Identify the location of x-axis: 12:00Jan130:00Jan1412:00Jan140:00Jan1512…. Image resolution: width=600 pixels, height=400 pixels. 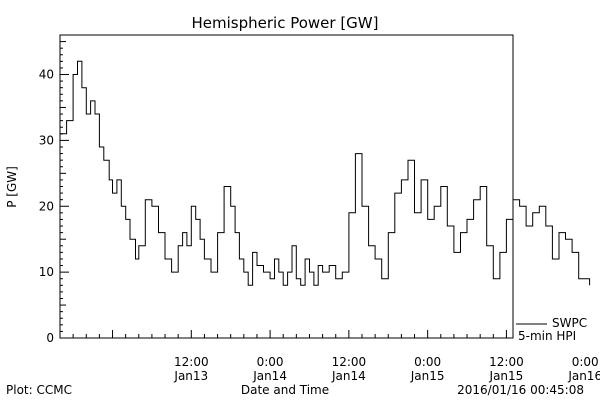
(336, 356).